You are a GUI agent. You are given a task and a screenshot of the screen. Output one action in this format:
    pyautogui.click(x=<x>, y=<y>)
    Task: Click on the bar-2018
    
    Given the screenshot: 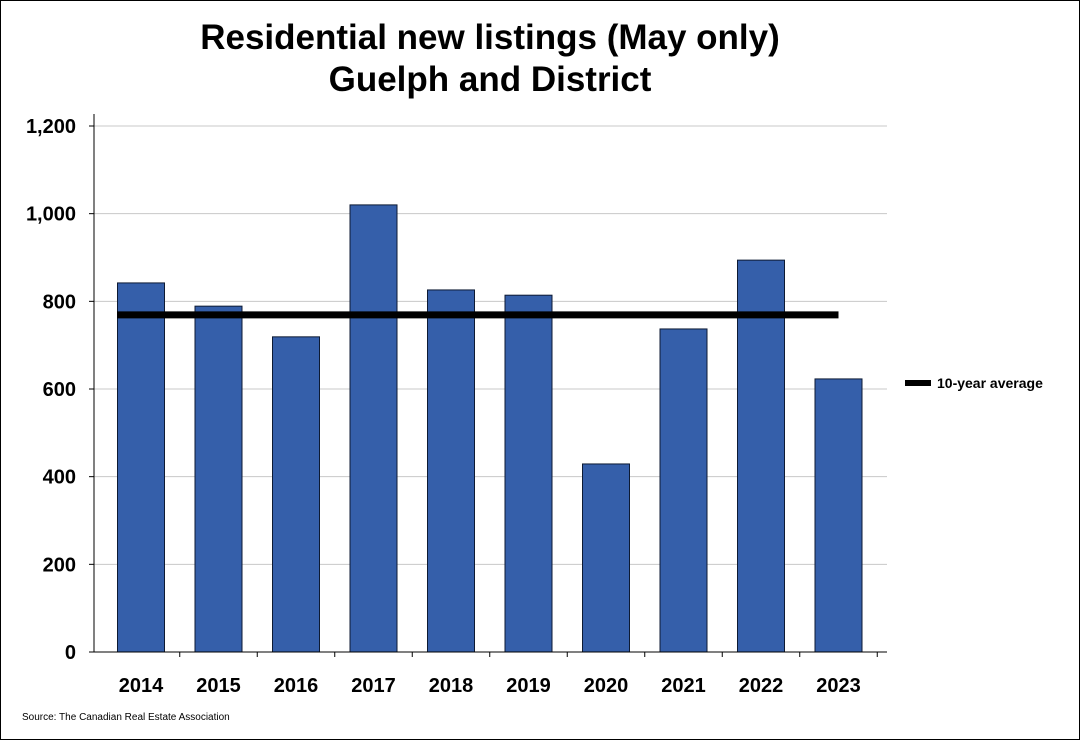 What is the action you would take?
    pyautogui.click(x=451, y=471)
    